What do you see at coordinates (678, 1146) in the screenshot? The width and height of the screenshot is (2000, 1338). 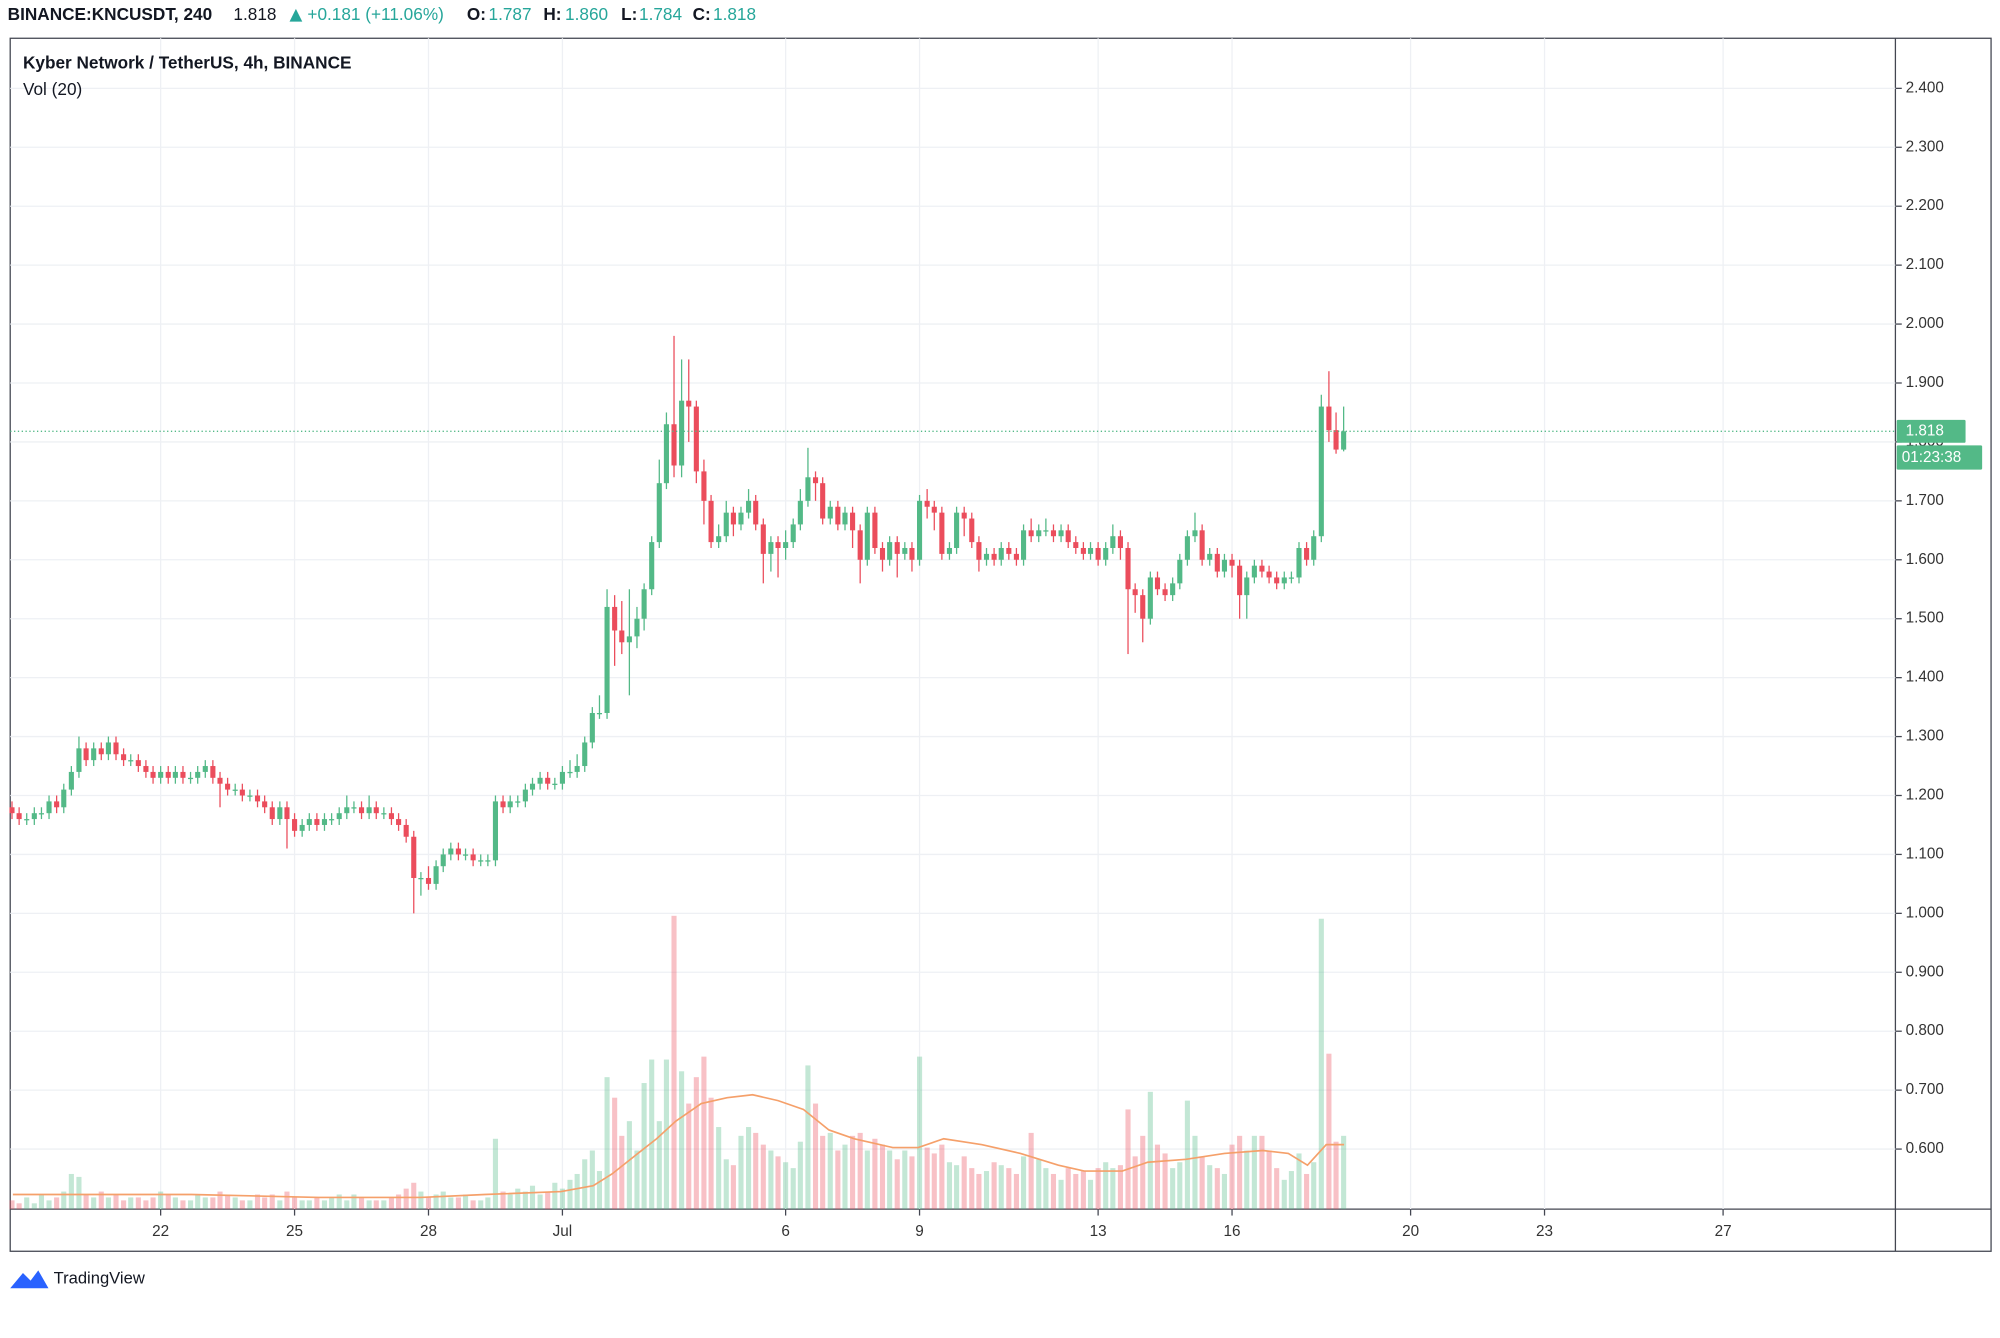 I see `volume-ma-line` at bounding box center [678, 1146].